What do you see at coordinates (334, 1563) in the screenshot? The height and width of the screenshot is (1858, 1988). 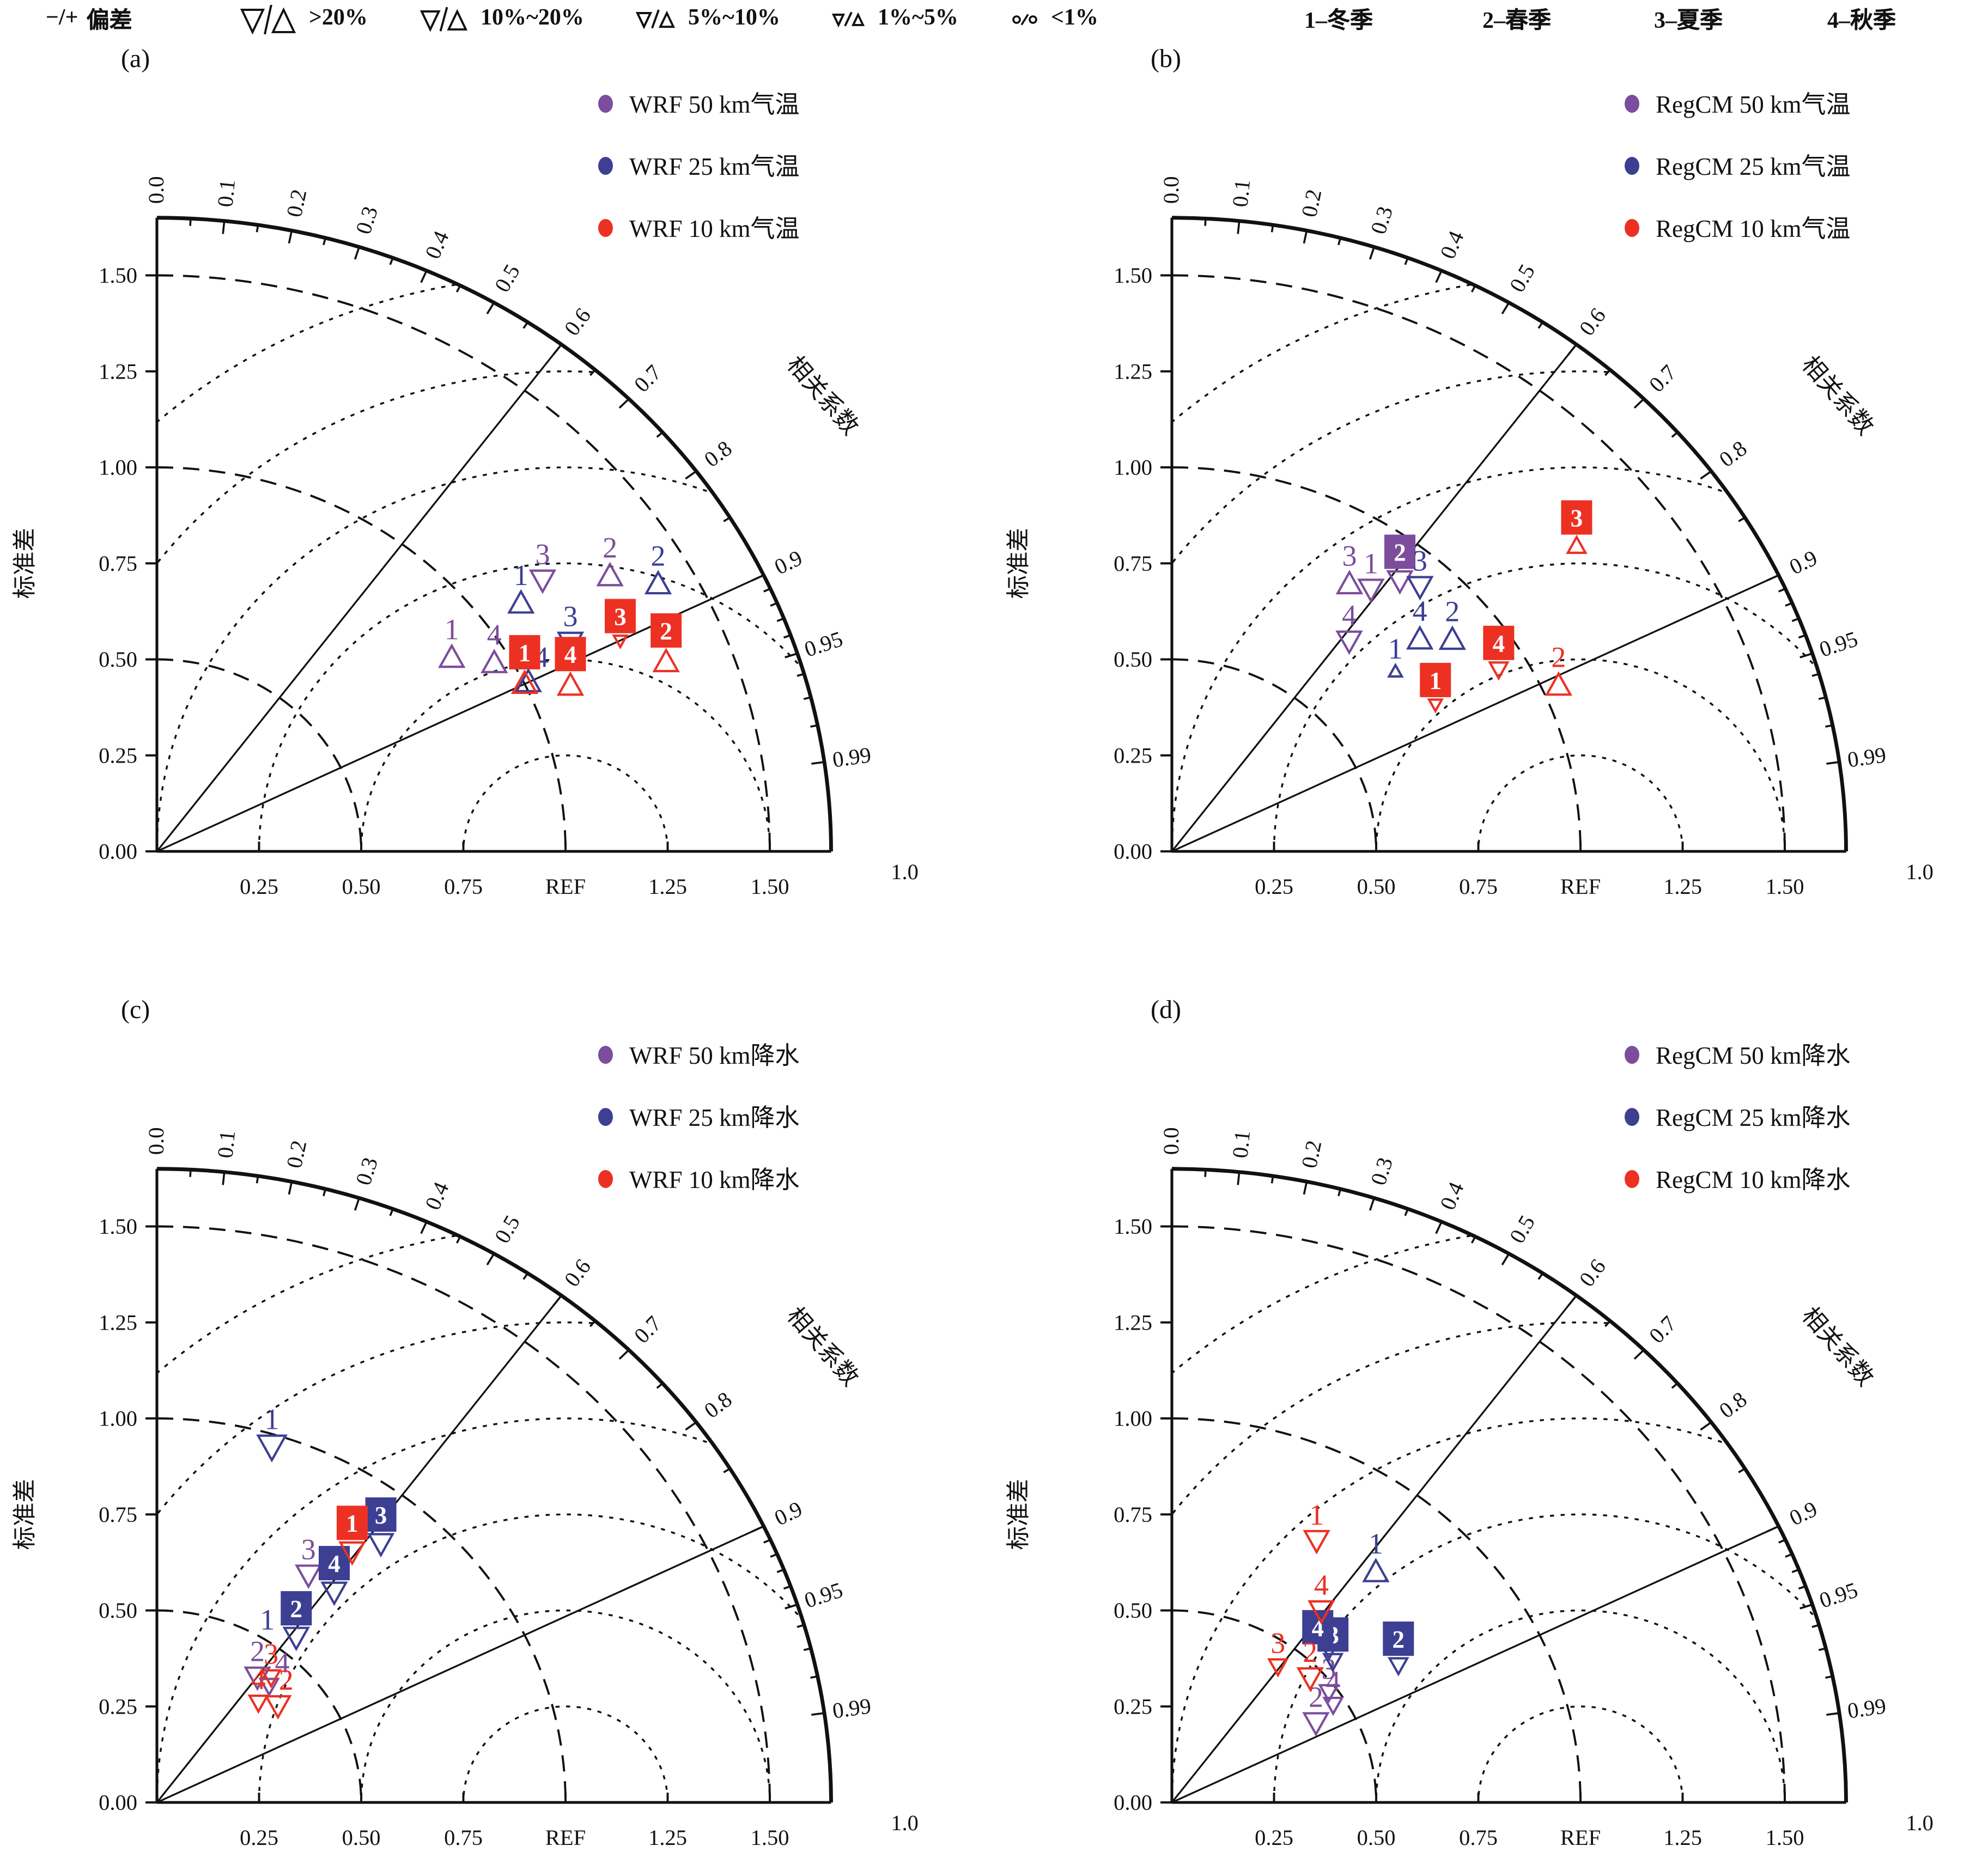 I see `season-label: 4` at bounding box center [334, 1563].